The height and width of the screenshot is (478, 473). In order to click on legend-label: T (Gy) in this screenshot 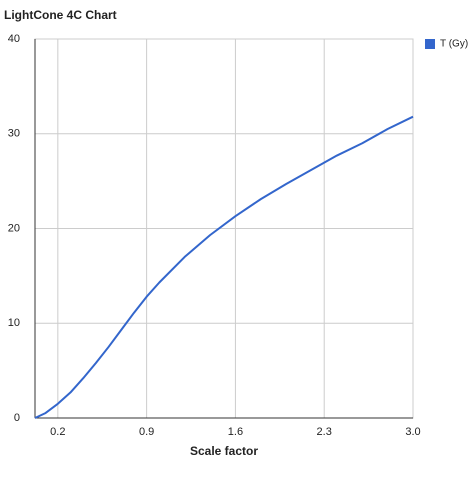, I will do `click(454, 44)`.